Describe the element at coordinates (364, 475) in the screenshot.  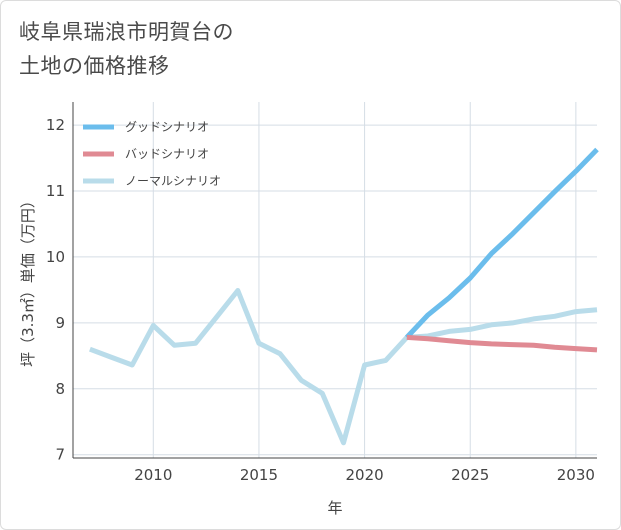
I see `x-tick-label: 2020` at that location.